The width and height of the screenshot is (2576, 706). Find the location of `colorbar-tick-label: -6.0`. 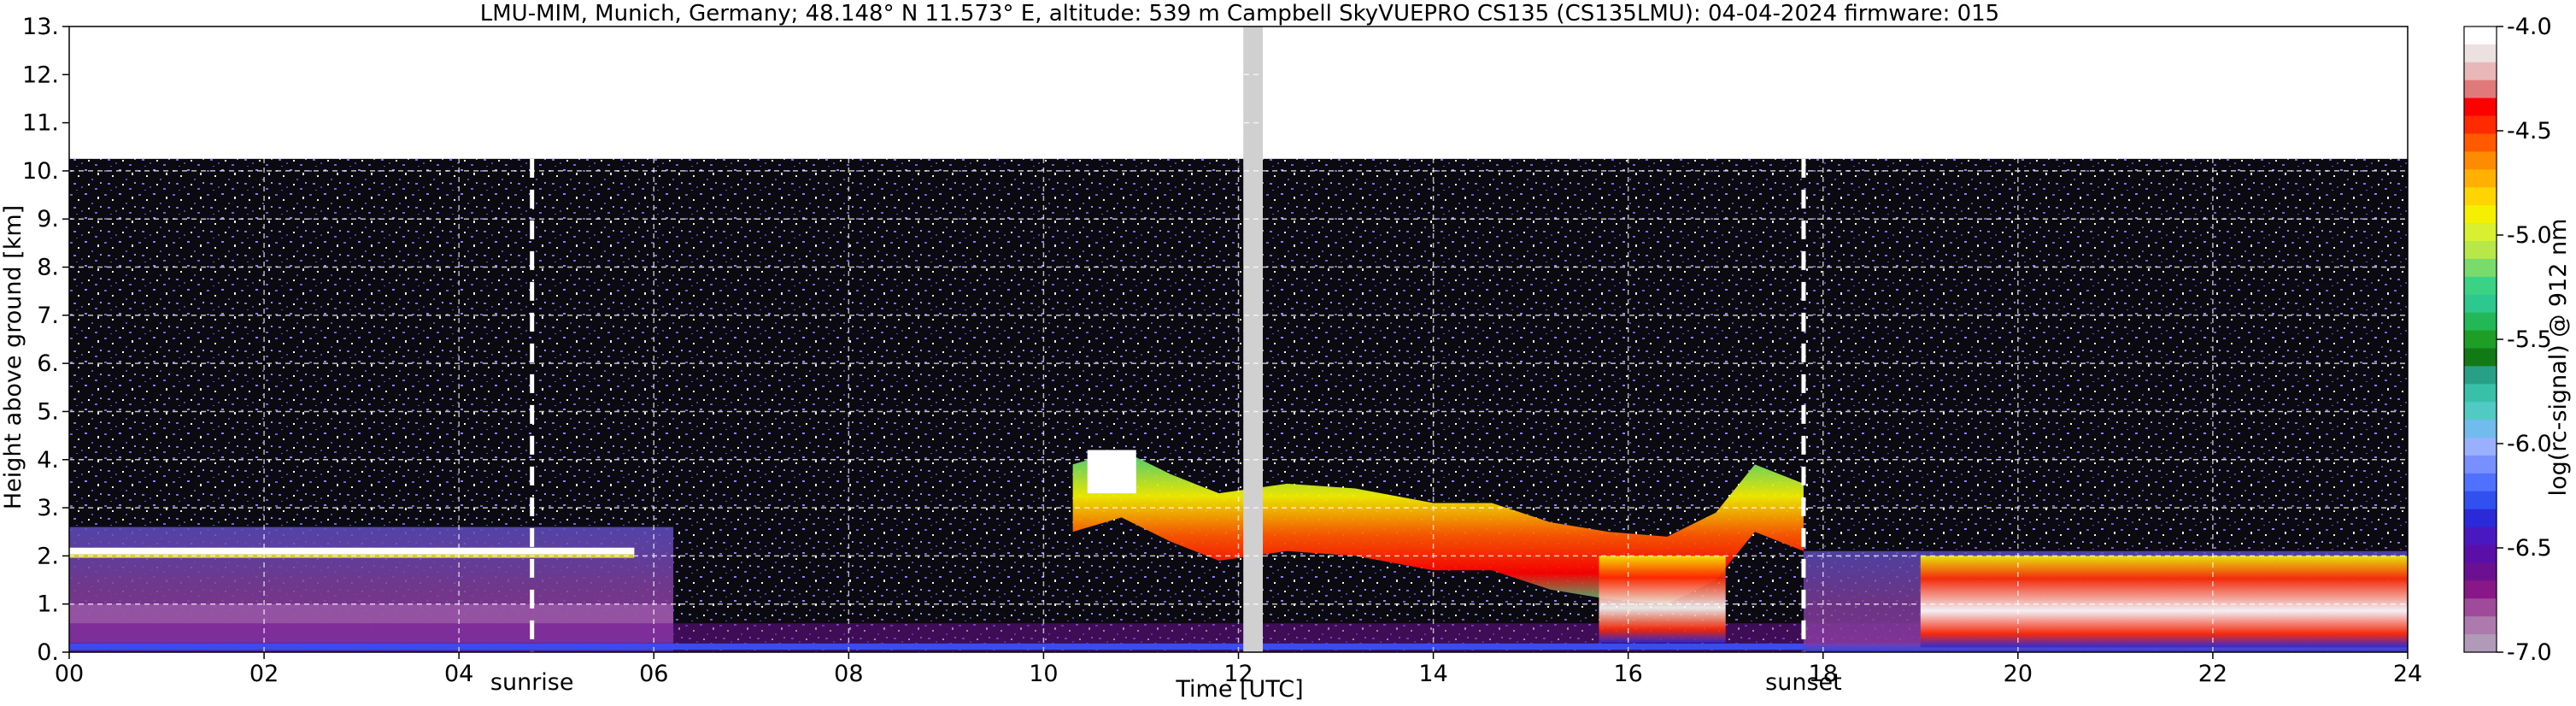

colorbar-tick-label: -6.0 is located at coordinates (2529, 444).